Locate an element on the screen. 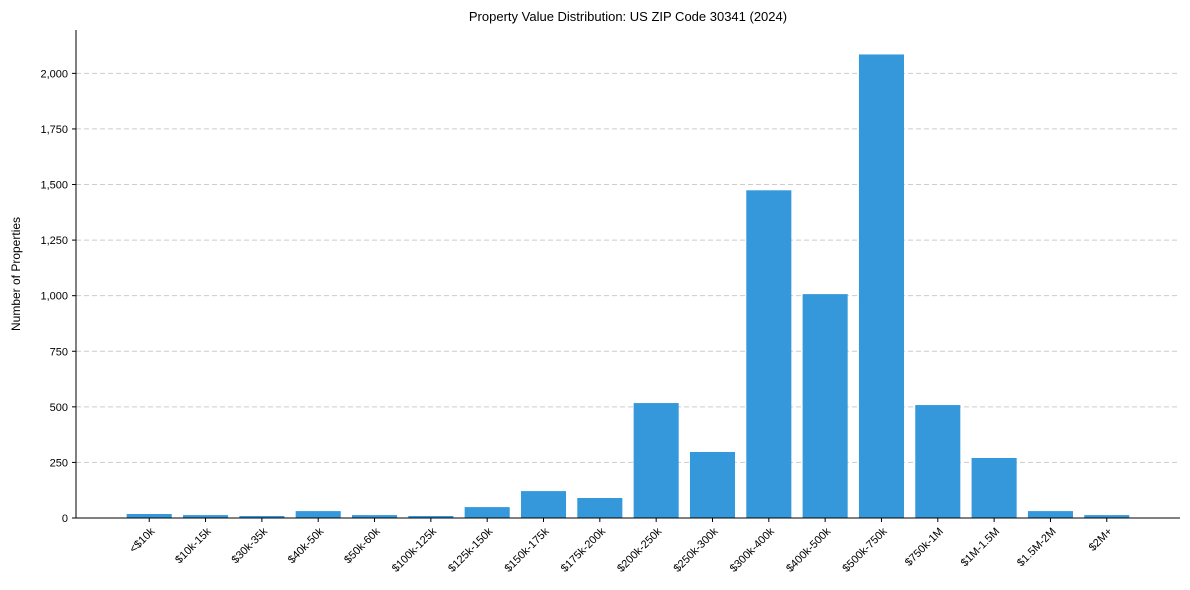 The width and height of the screenshot is (1190, 590). bar--500k-750k is located at coordinates (881, 286).